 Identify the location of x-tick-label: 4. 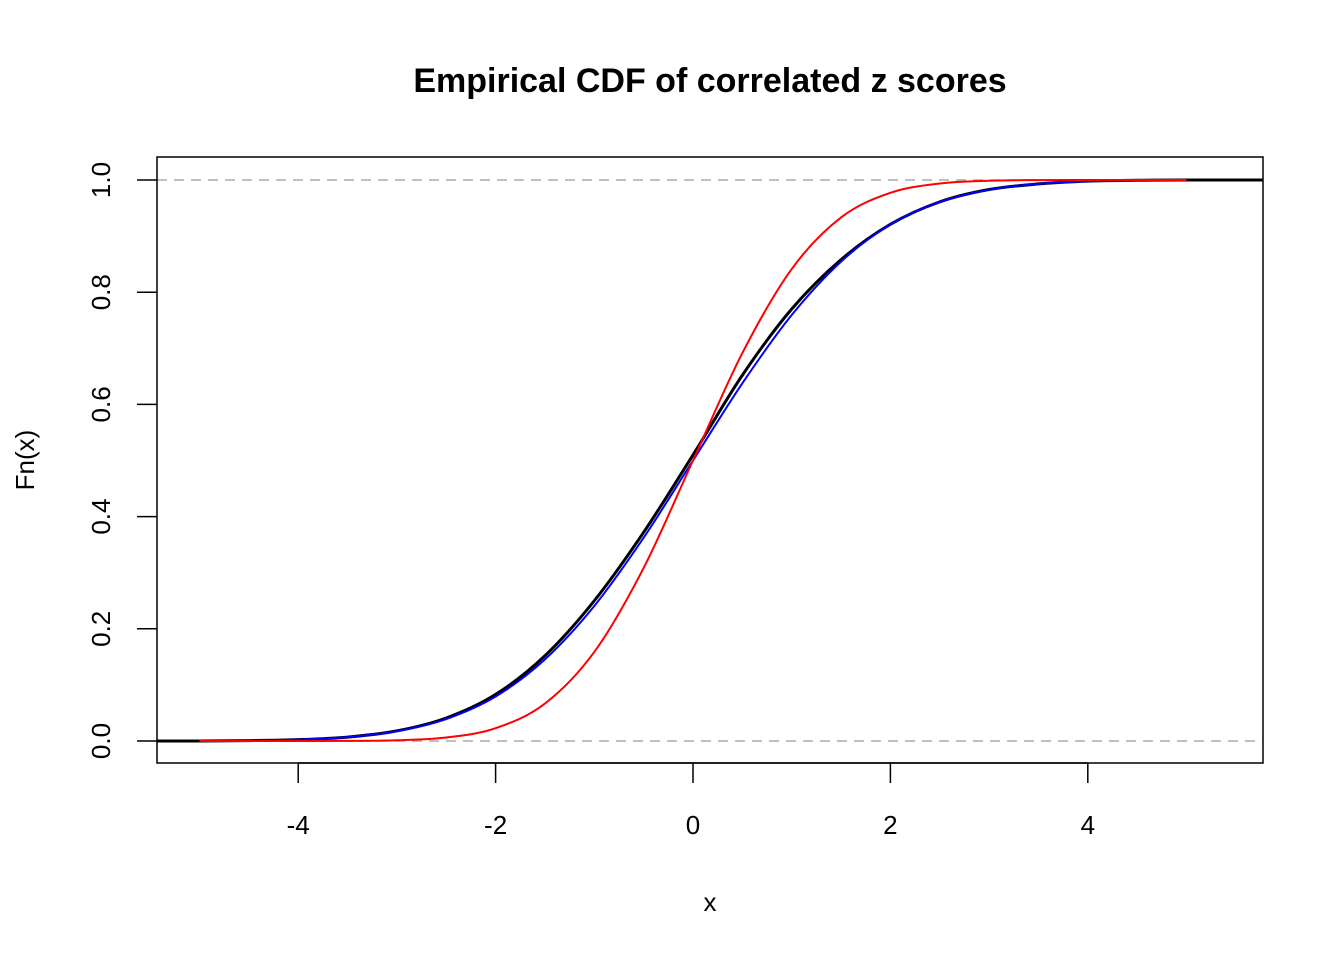
(1088, 825).